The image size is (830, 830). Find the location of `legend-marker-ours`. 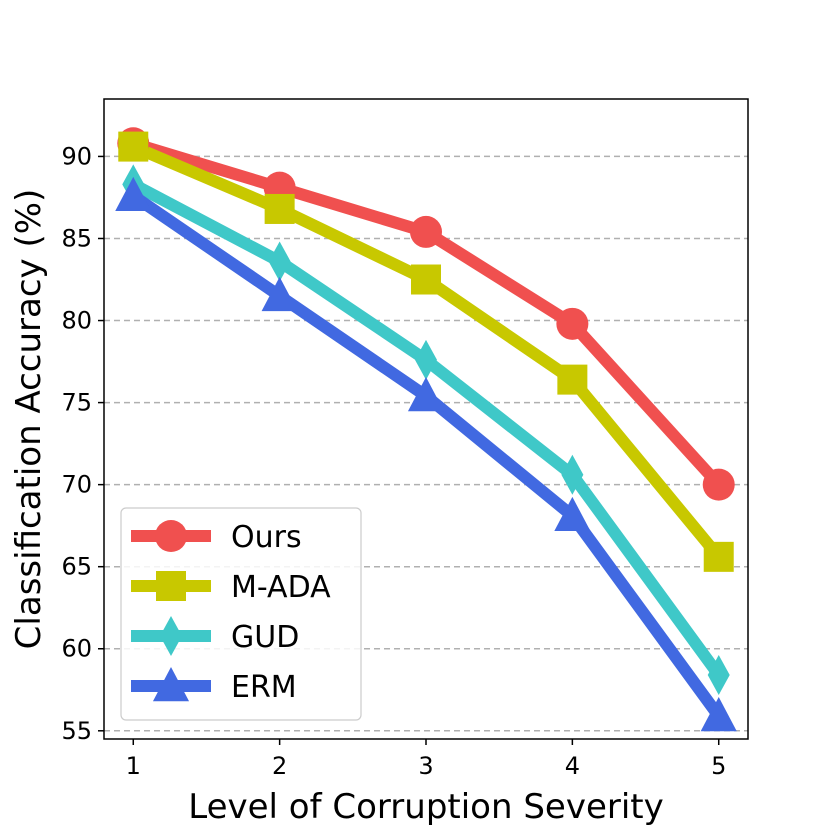

legend-marker-ours is located at coordinates (171, 536).